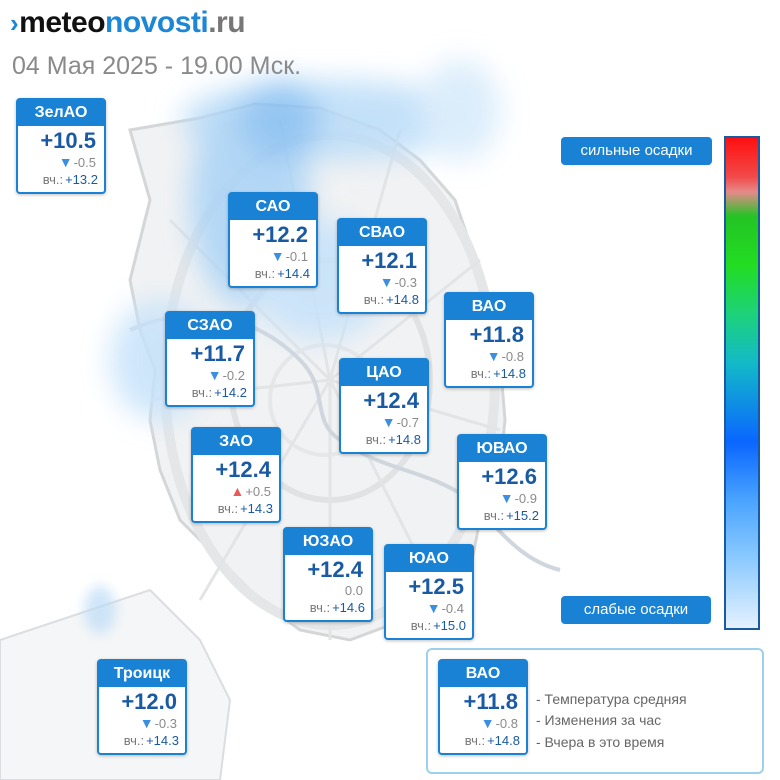 Image resolution: width=780 pixels, height=780 pixels. I want to click on district-yesterday: вч.: +14.6, so click(328, 608).